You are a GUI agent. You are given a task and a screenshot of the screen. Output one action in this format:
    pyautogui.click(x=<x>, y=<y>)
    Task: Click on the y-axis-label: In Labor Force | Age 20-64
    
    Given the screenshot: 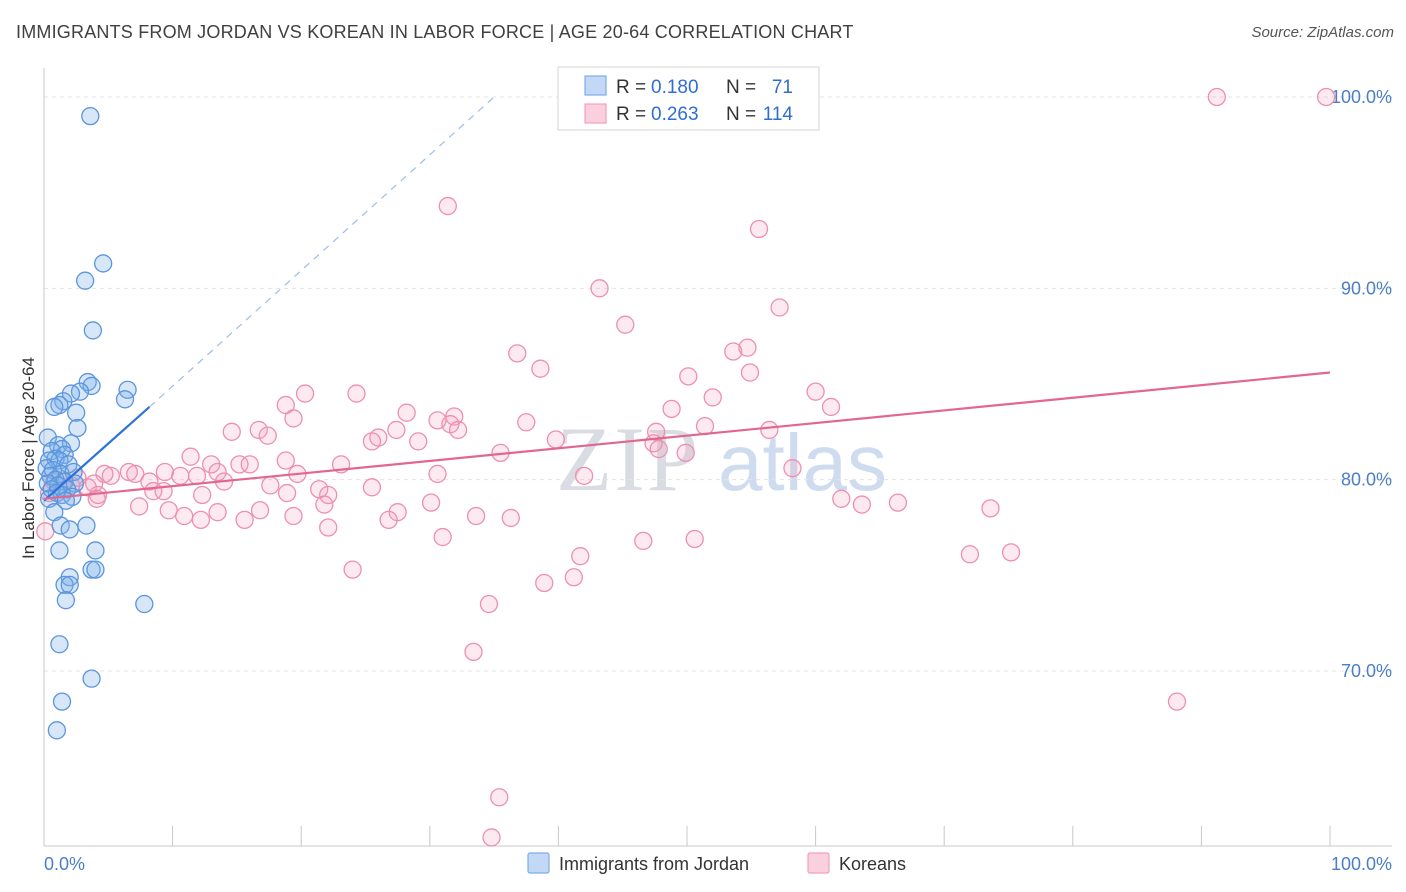 What is the action you would take?
    pyautogui.click(x=28, y=458)
    